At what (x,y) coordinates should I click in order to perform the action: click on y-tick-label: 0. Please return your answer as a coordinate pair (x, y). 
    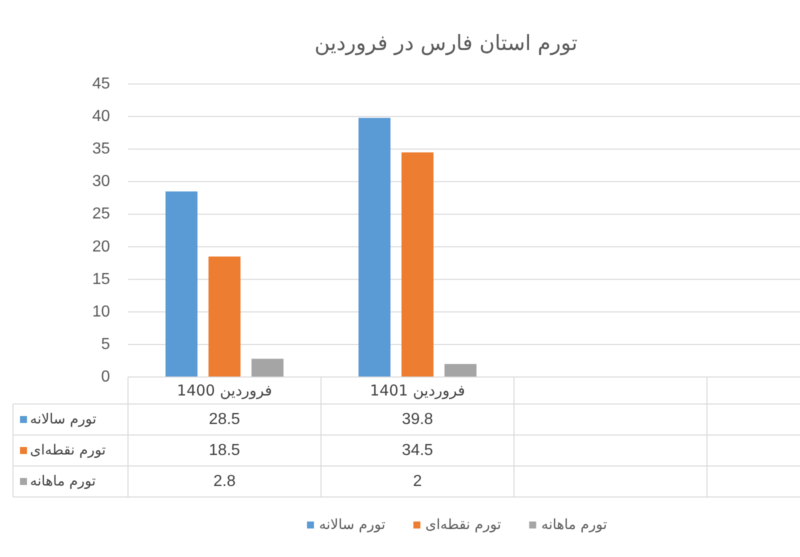
    Looking at the image, I should click on (105, 377).